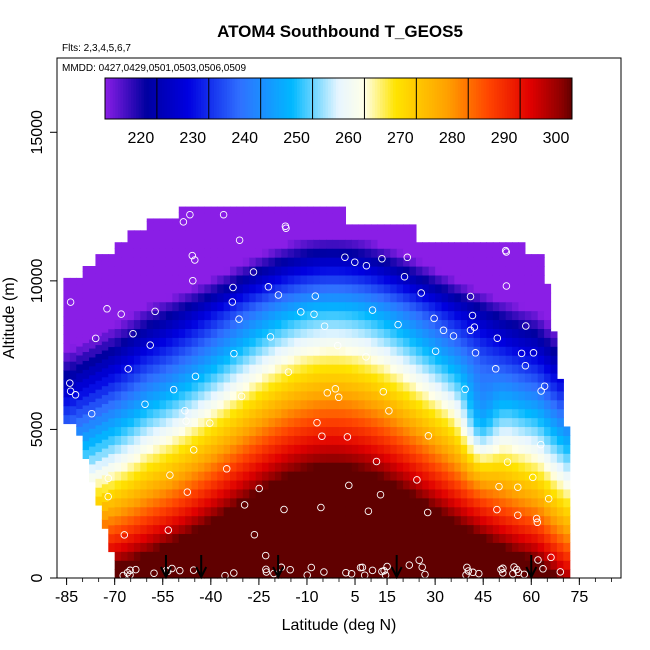  I want to click on x-tick-label: 45, so click(483, 597).